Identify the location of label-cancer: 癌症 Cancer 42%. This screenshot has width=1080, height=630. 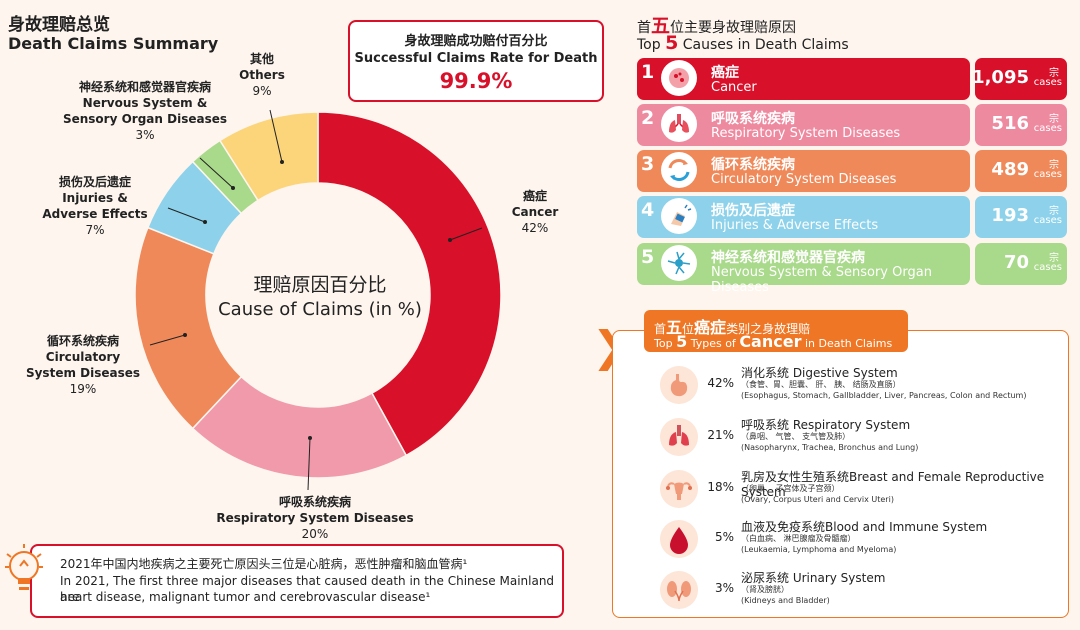
(535, 212).